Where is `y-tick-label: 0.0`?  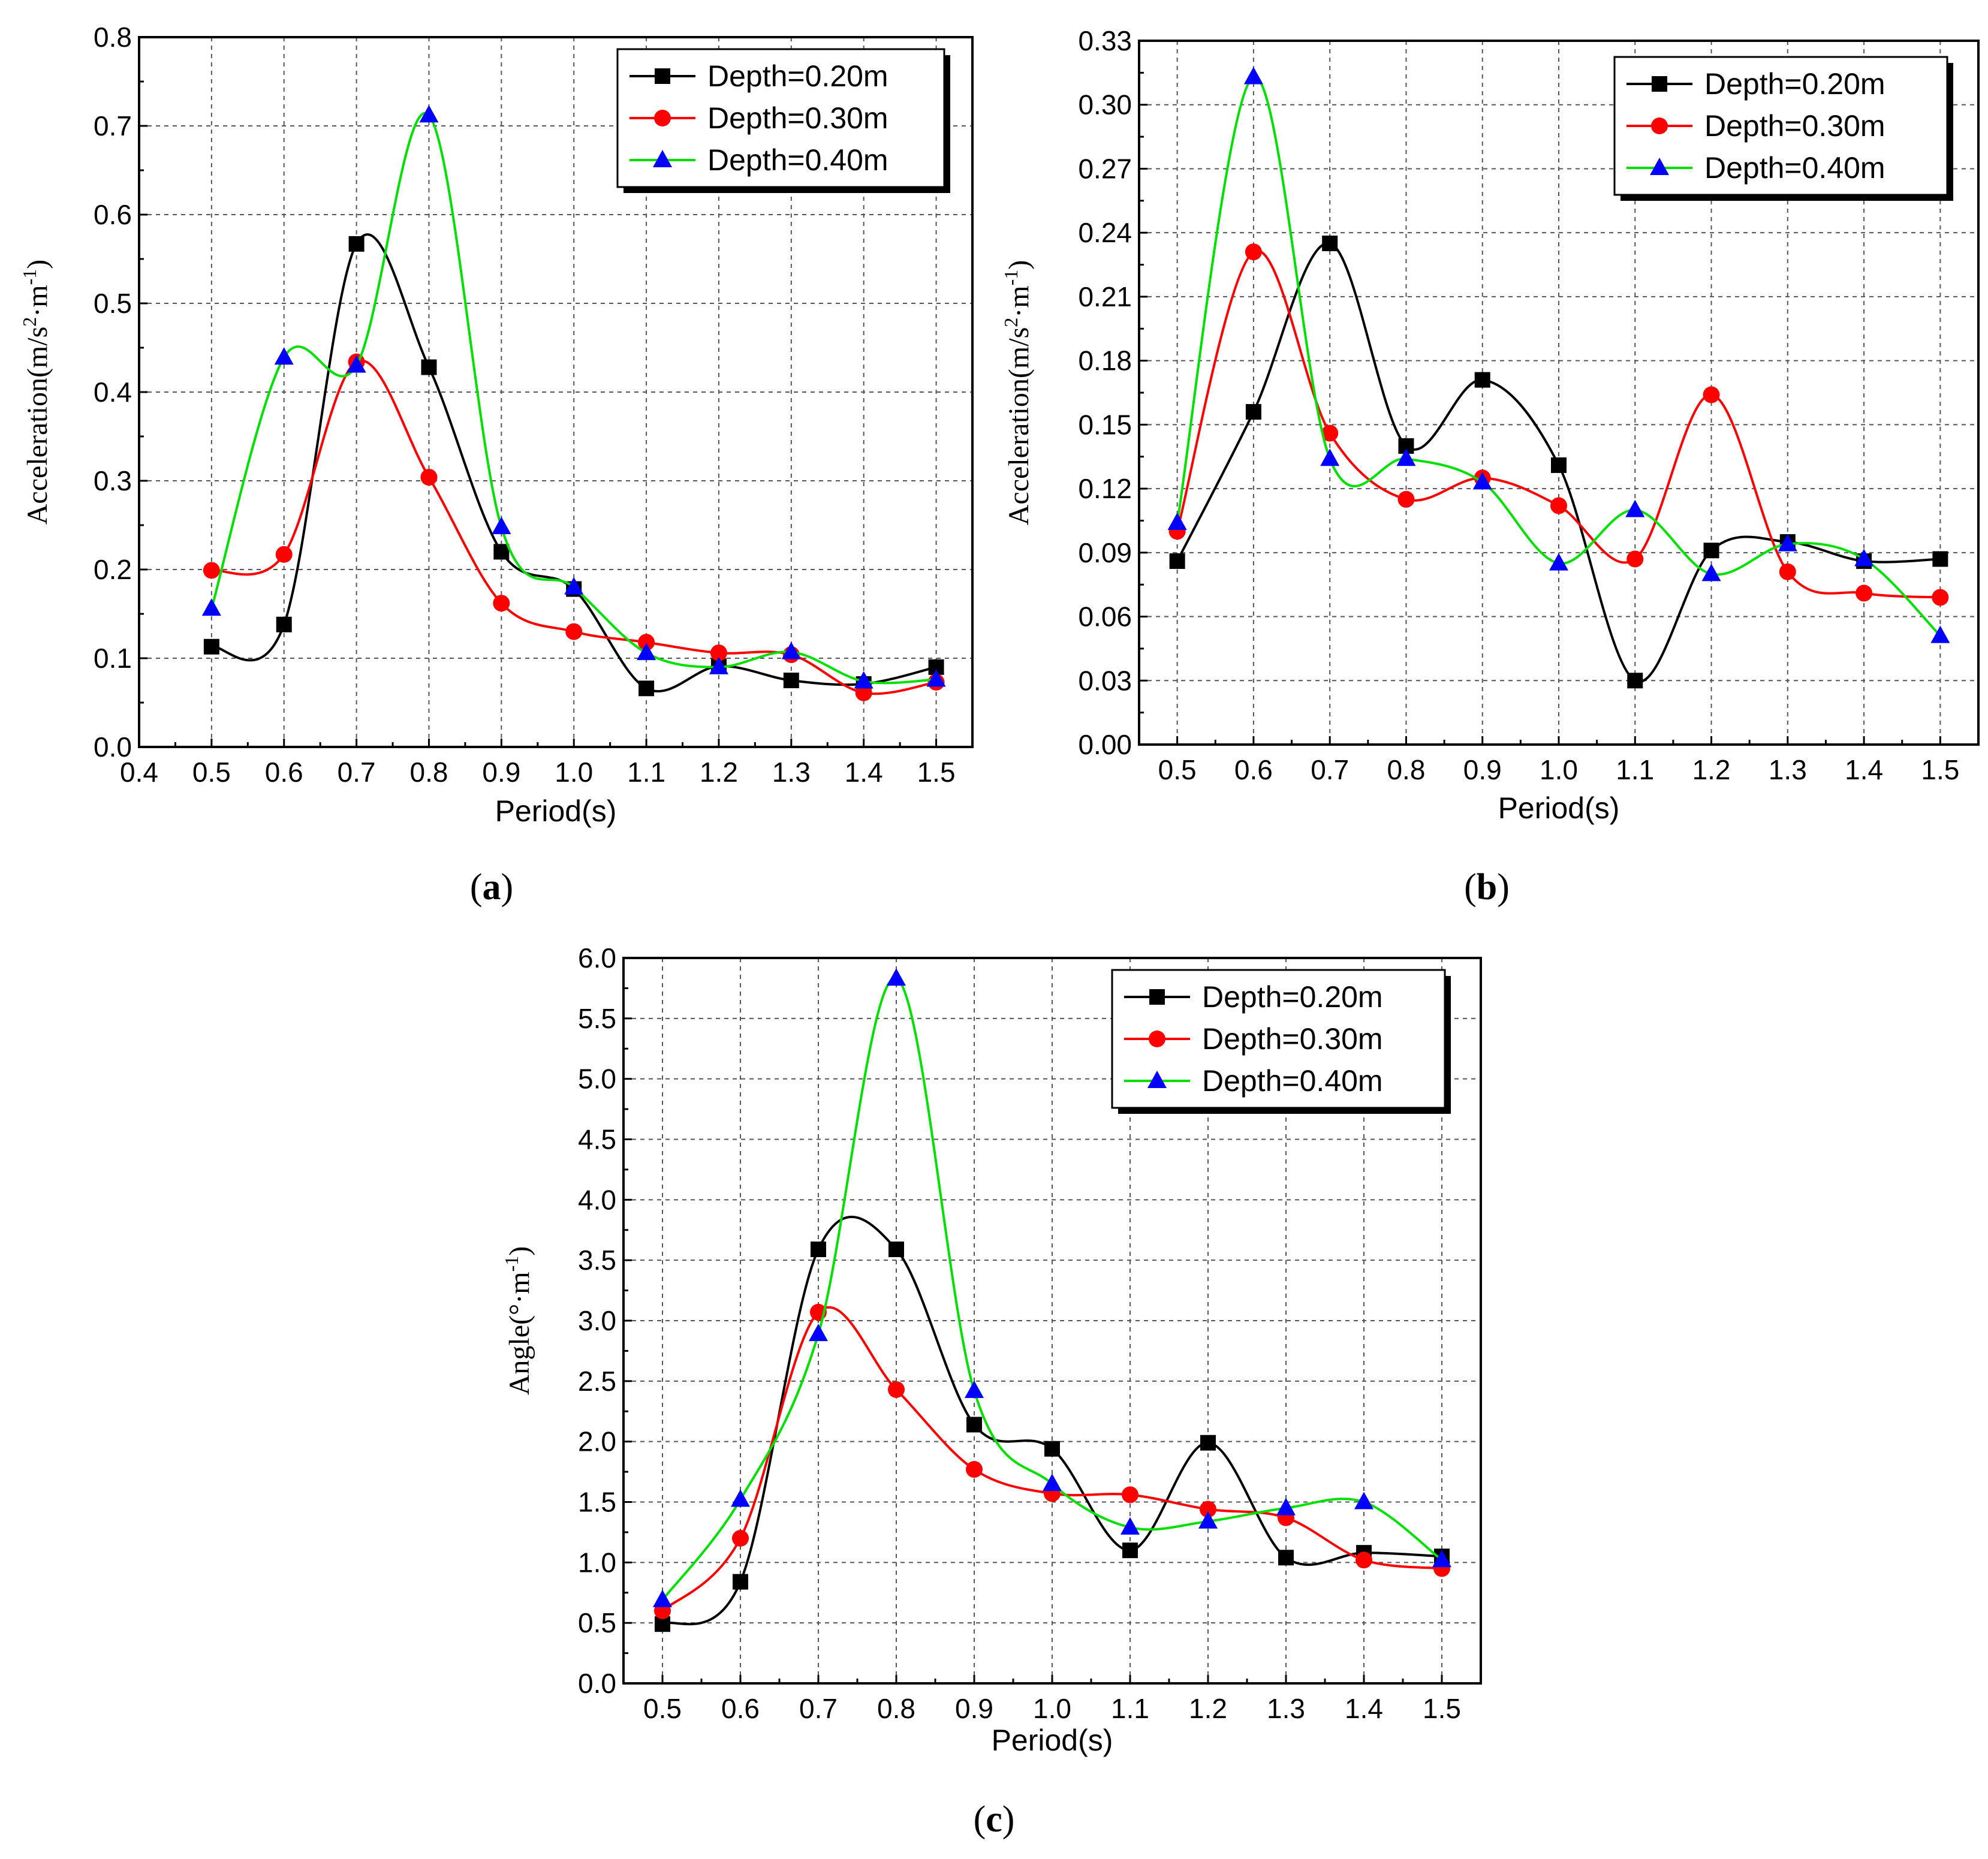
y-tick-label: 0.0 is located at coordinates (597, 1683).